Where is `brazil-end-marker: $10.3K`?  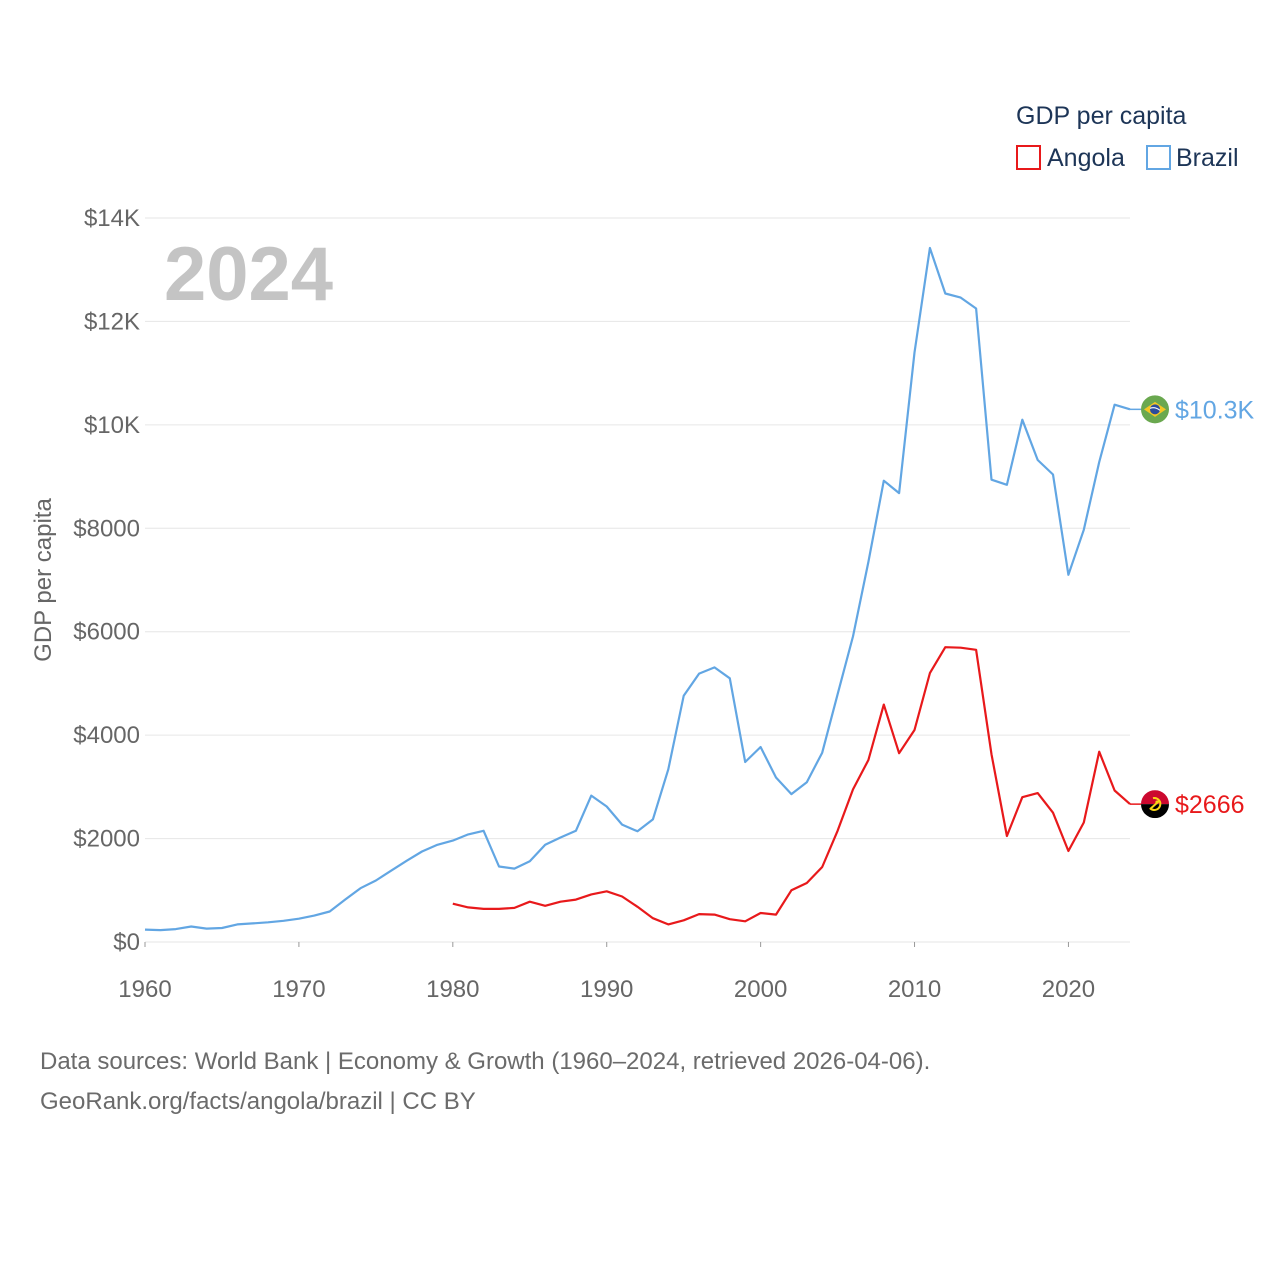
brazil-end-marker: $10.3K is located at coordinates (1192, 409).